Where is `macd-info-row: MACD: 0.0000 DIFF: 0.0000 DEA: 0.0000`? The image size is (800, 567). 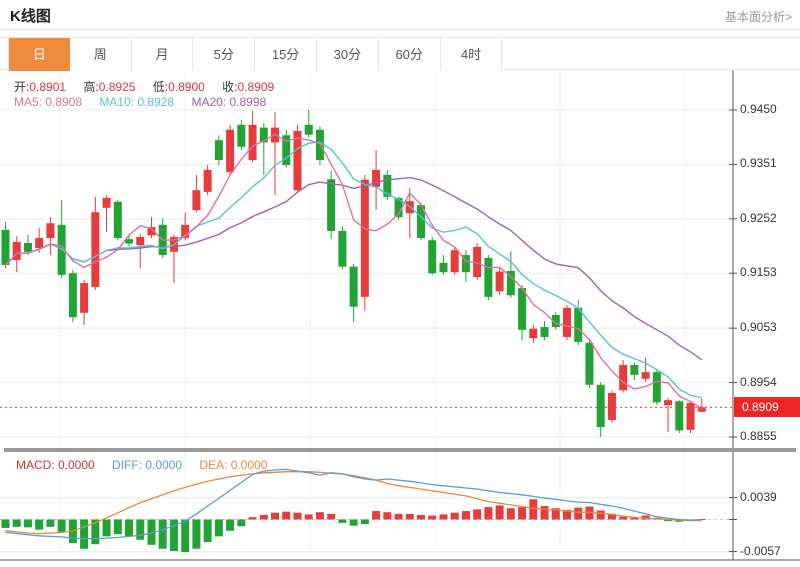 macd-info-row: MACD: 0.0000 DIFF: 0.0000 DEA: 0.0000 is located at coordinates (148, 465).